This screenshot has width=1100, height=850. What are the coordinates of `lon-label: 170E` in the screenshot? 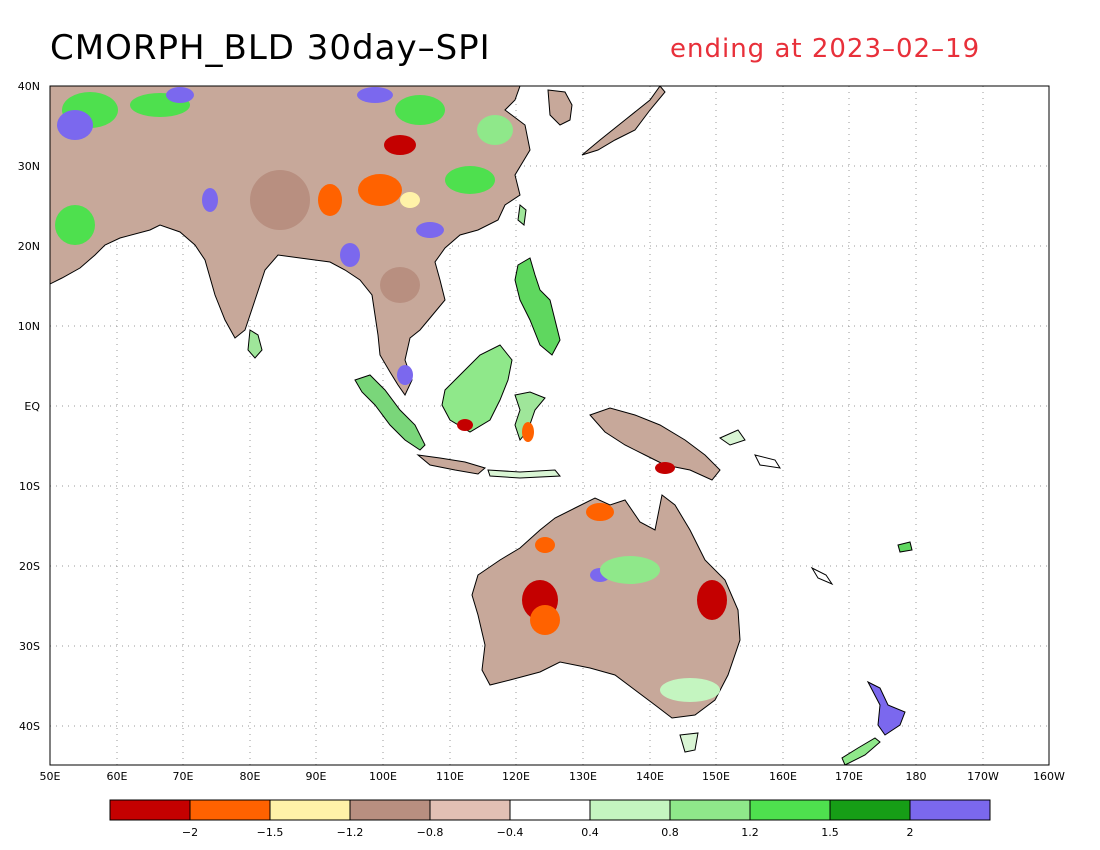 It's located at (849, 776).